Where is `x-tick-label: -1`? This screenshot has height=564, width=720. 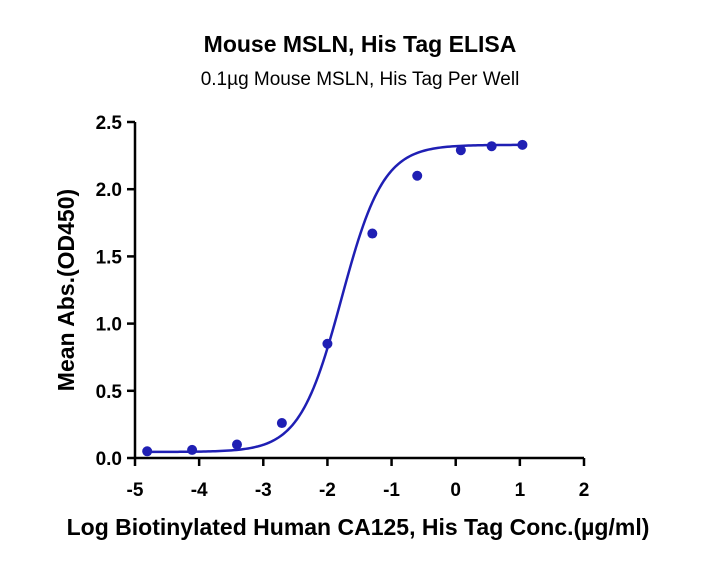
x-tick-label: -1 is located at coordinates (391, 490).